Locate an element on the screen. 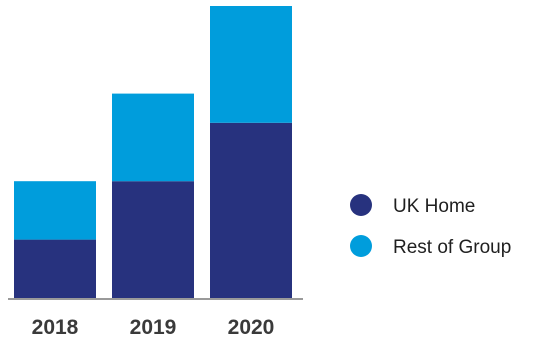 The height and width of the screenshot is (341, 547). x-tick-labels: 2018 2019 2020 is located at coordinates (153, 327).